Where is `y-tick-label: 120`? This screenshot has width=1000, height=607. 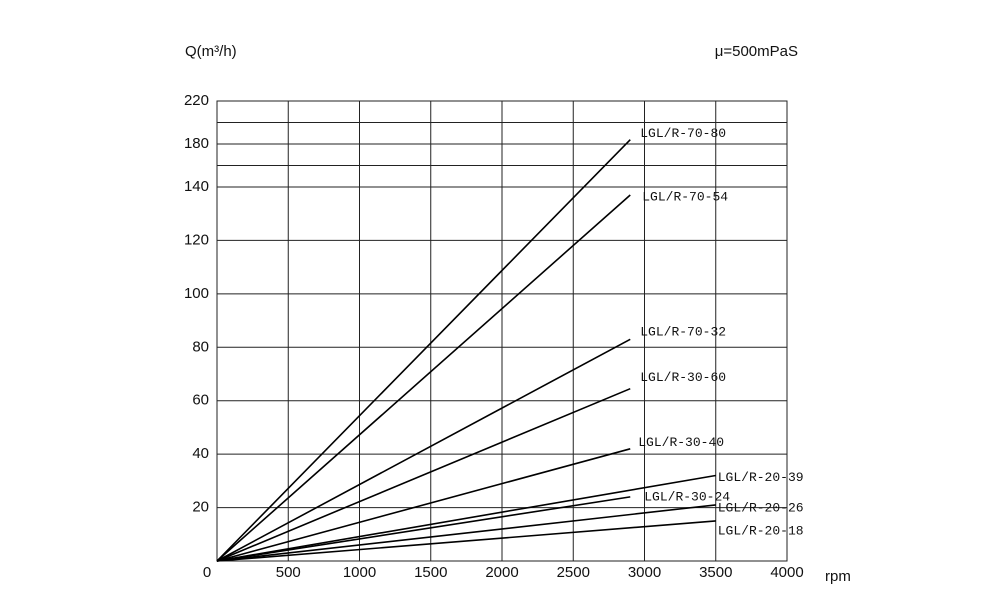 y-tick-label: 120 is located at coordinates (196, 239).